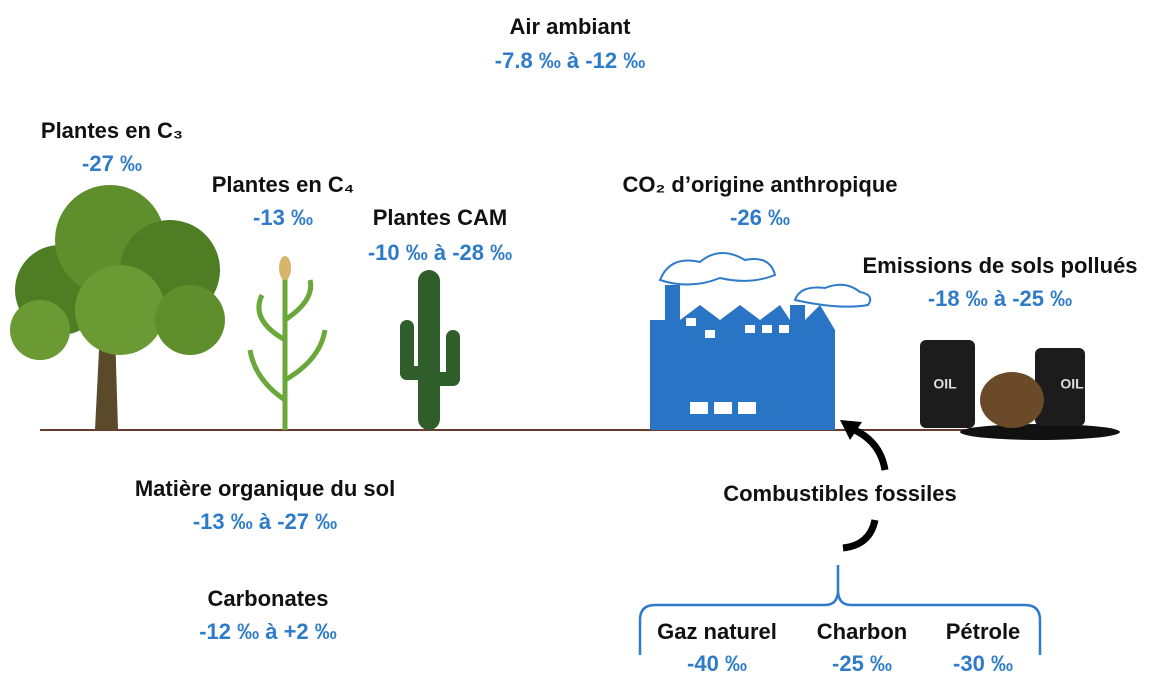  Describe the element at coordinates (840, 493) in the screenshot. I see `label: Combustibles fossiles` at that location.